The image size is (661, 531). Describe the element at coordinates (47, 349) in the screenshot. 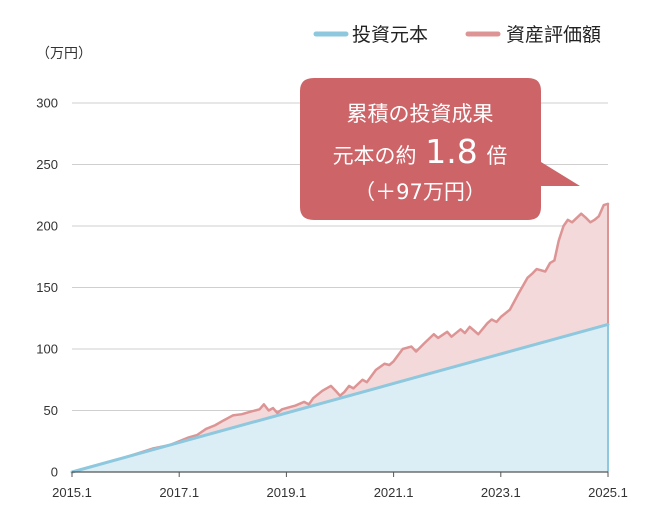

I see `y-tick-label: 100` at that location.